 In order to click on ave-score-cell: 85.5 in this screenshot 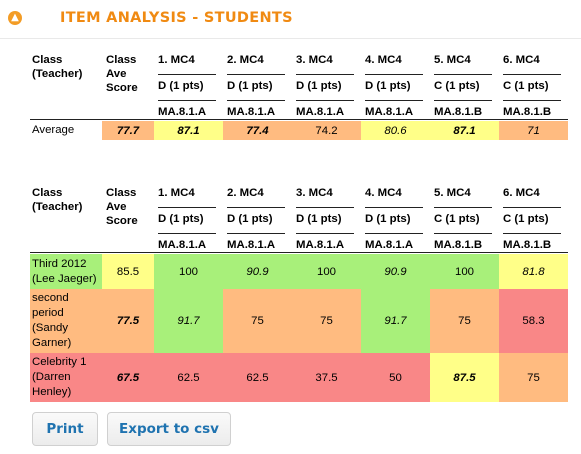, I will do `click(128, 271)`.